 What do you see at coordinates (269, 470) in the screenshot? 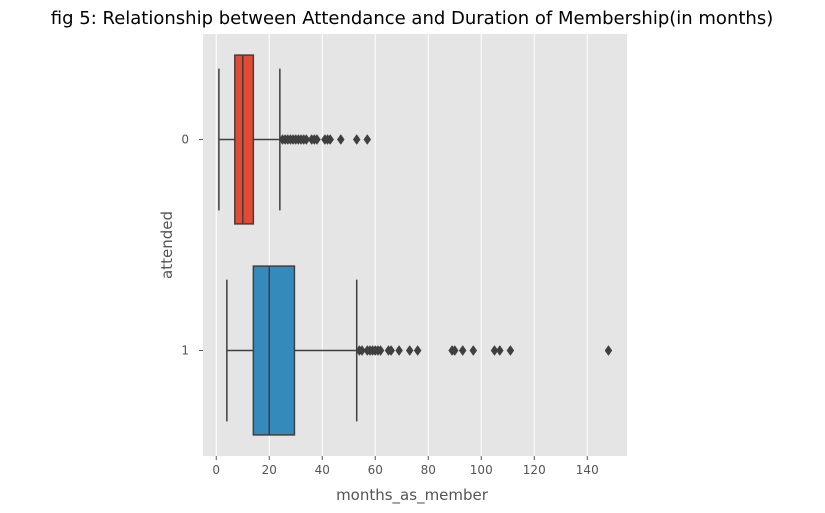
I see `x-tick-label: 20` at bounding box center [269, 470].